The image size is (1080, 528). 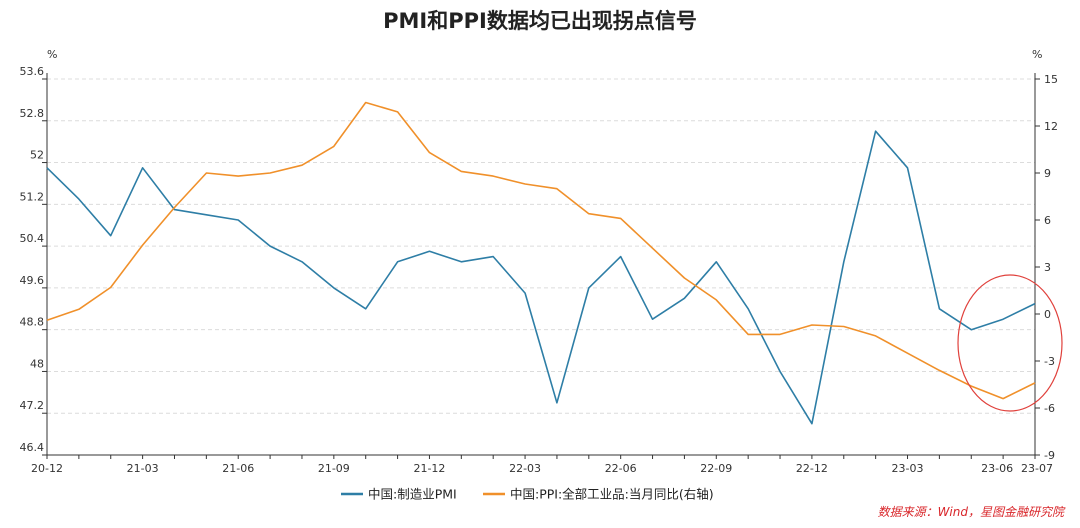 I want to click on highlight-circle, so click(x=1010, y=343).